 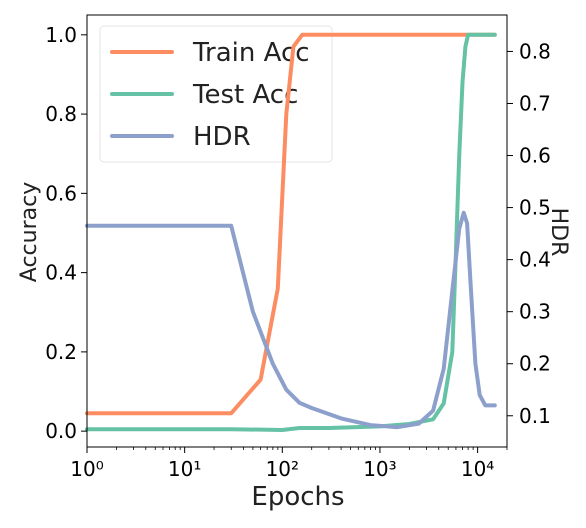 What do you see at coordinates (535, 416) in the screenshot?
I see `y2-tick-label: 0.1` at bounding box center [535, 416].